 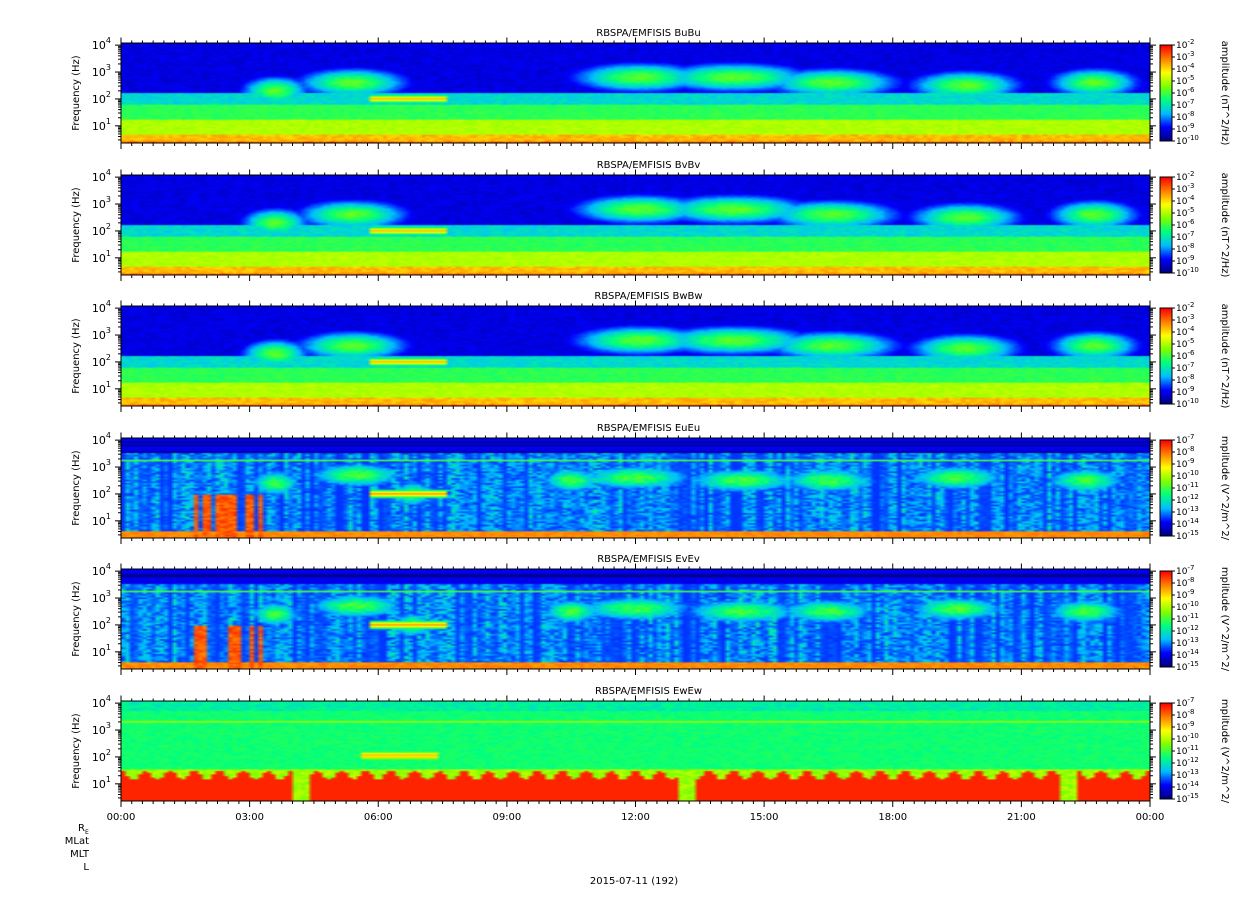 What do you see at coordinates (1021, 817) in the screenshot?
I see `x-tick-label: 21:00` at bounding box center [1021, 817].